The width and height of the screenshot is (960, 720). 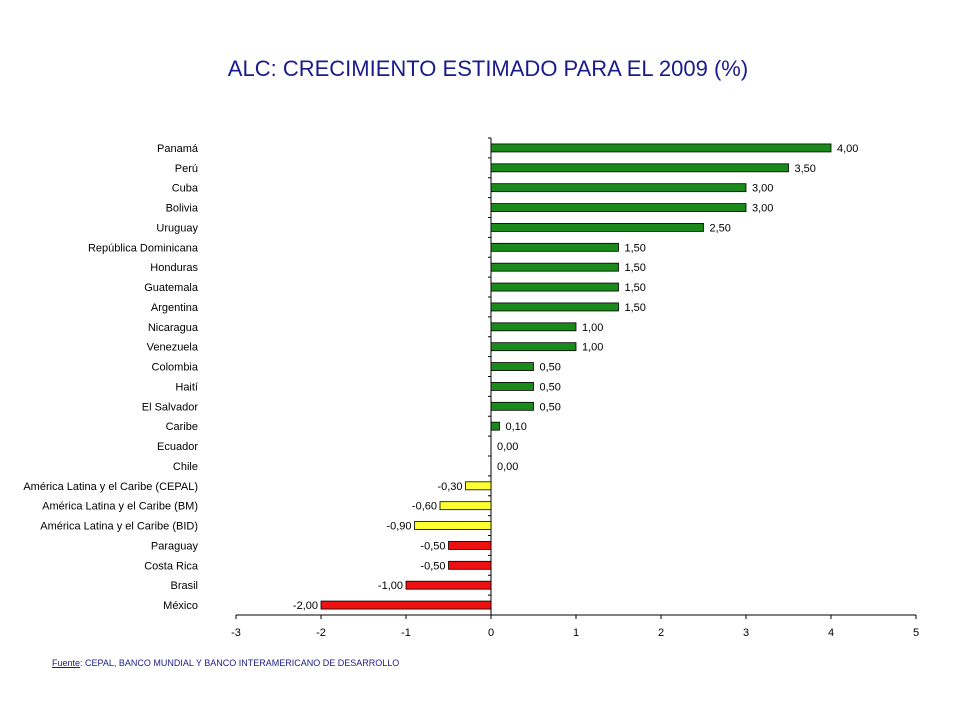 I want to click on data-label: 0,10, so click(x=516, y=427).